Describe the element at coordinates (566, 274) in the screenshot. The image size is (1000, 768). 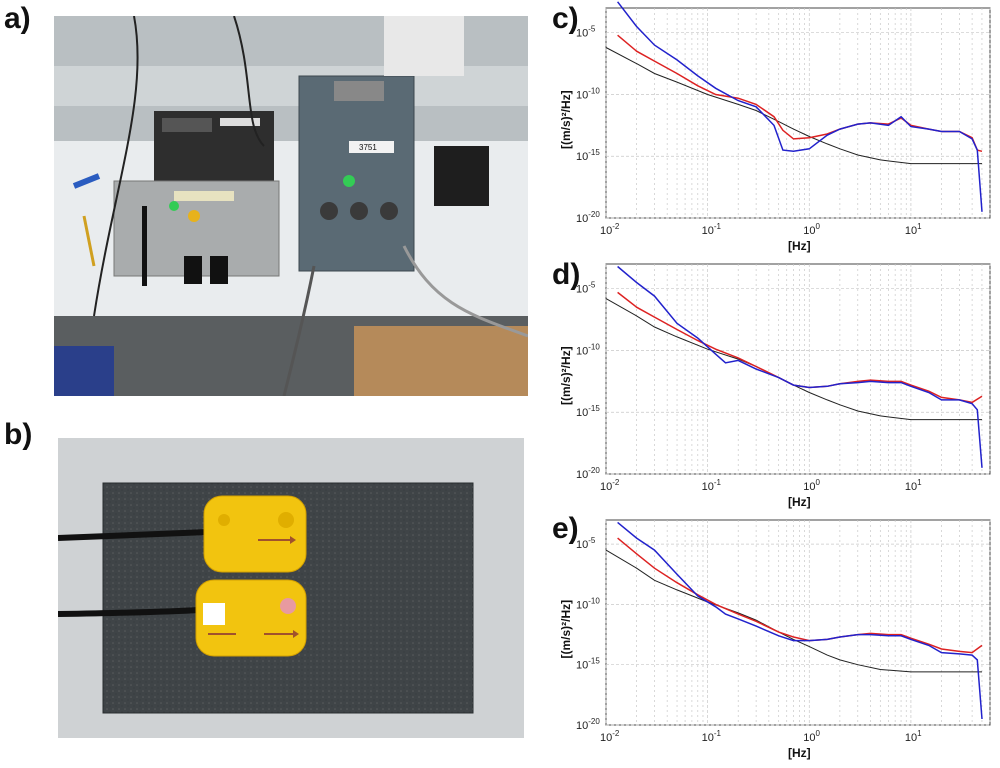
I see `panel-label-d: d)` at that location.